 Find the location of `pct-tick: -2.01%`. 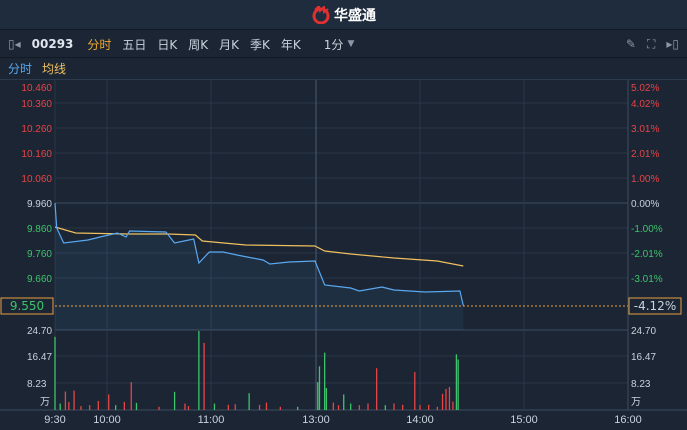

pct-tick: -2.01% is located at coordinates (647, 254).